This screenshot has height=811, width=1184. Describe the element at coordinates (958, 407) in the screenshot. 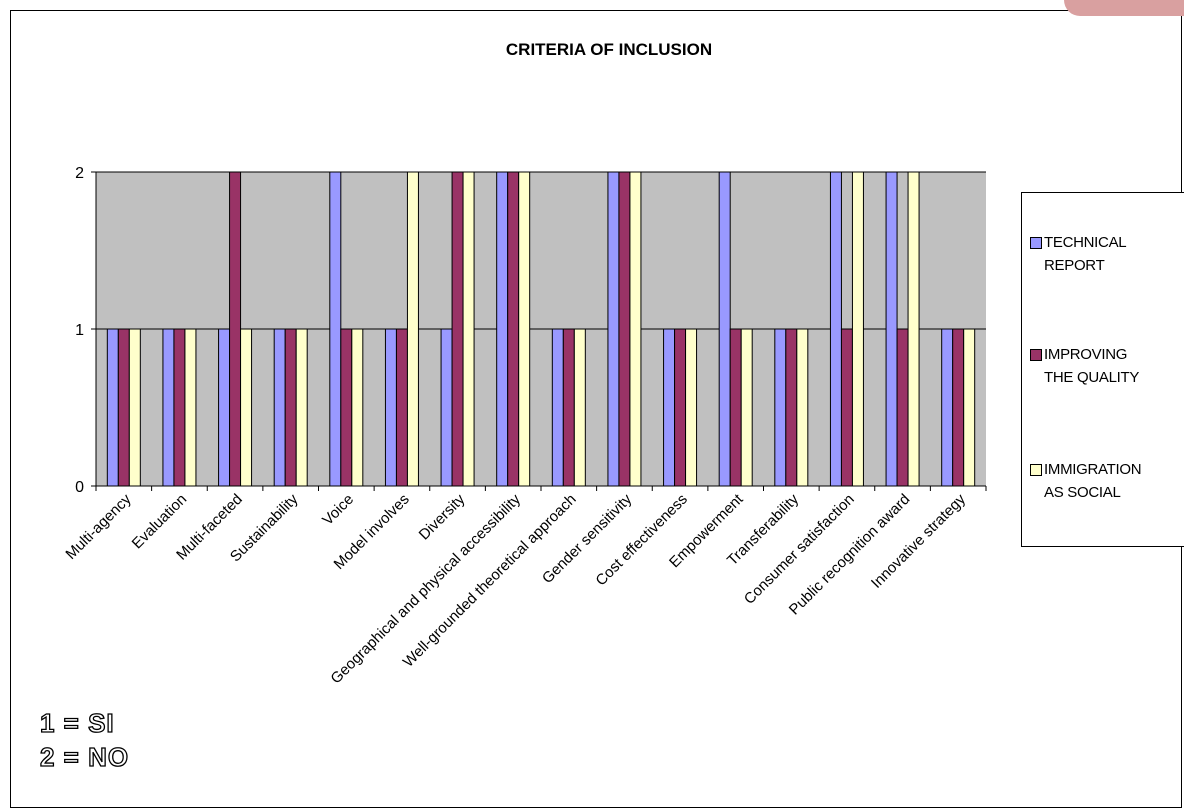

I see `bar-improving-the-quality-innovative-strategy` at that location.